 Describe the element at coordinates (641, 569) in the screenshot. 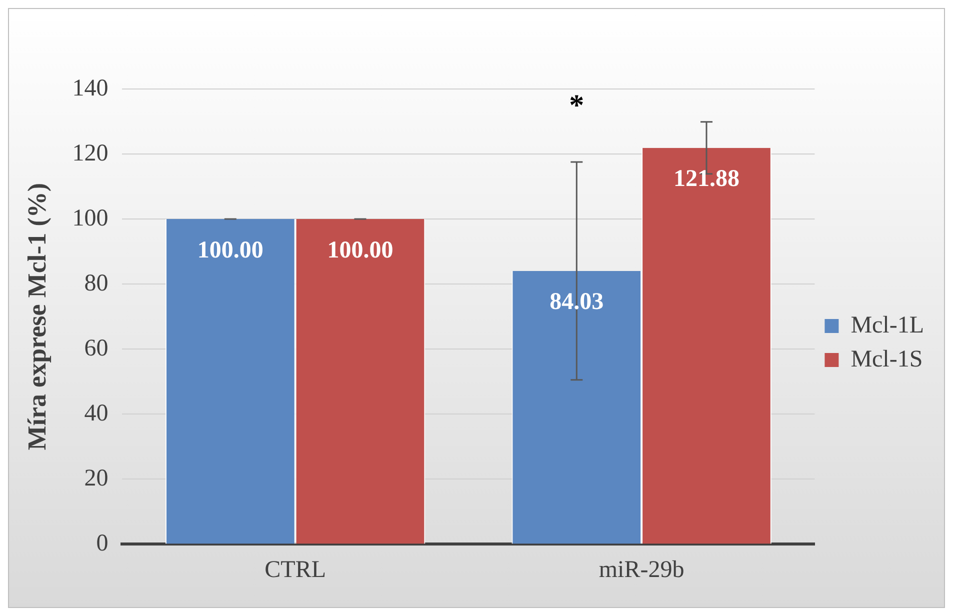

I see `x-tick-label: miR-29b` at that location.